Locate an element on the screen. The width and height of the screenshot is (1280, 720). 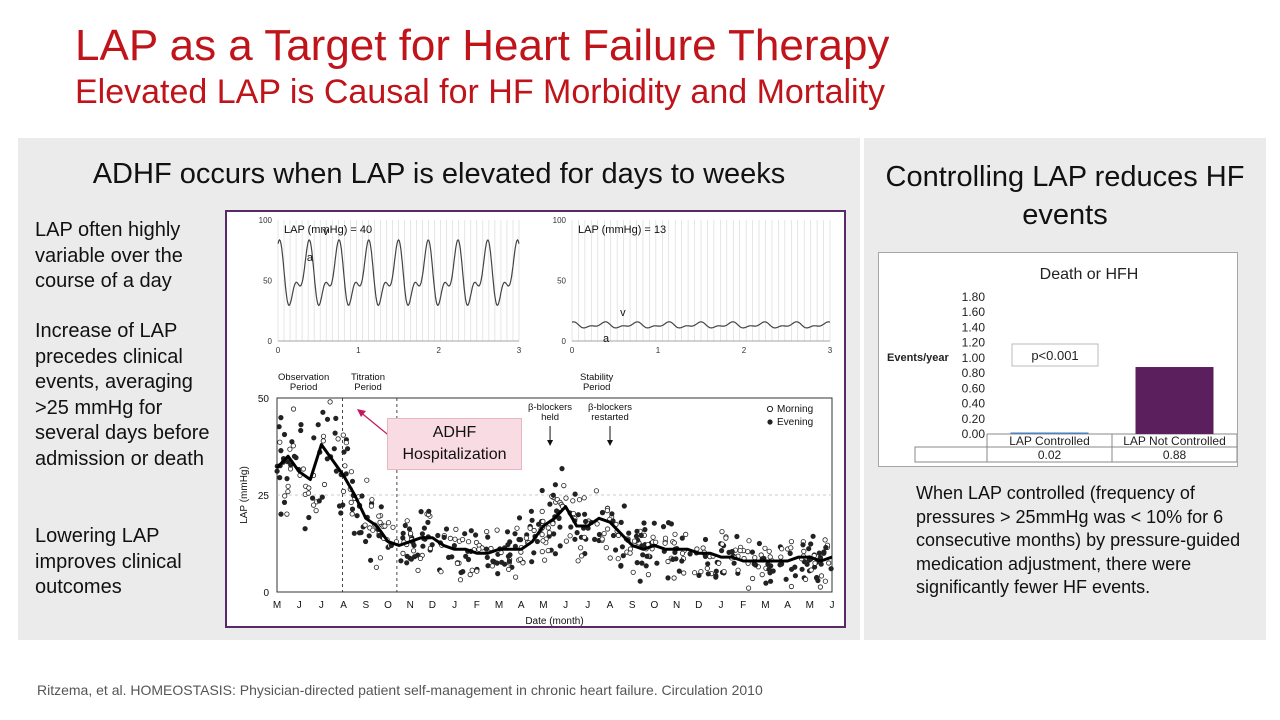
timeseries-x-tick: A is located at coordinates (521, 605).